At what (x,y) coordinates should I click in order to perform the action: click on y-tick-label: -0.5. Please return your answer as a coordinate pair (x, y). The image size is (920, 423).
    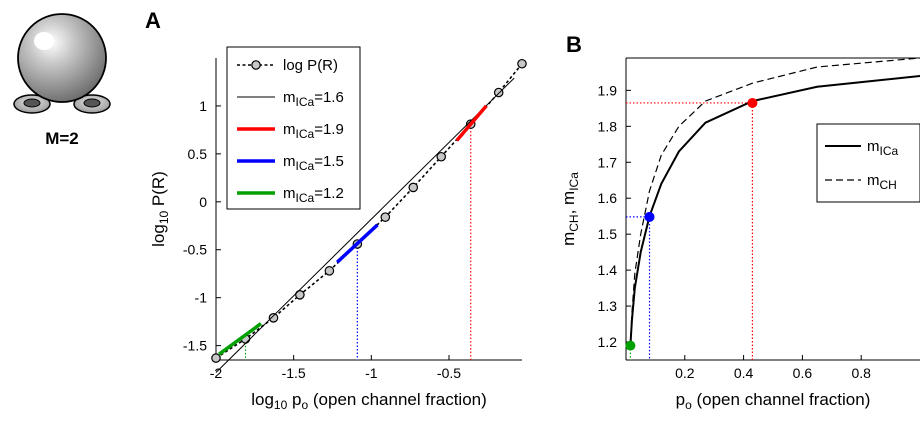
    Looking at the image, I should click on (195, 250).